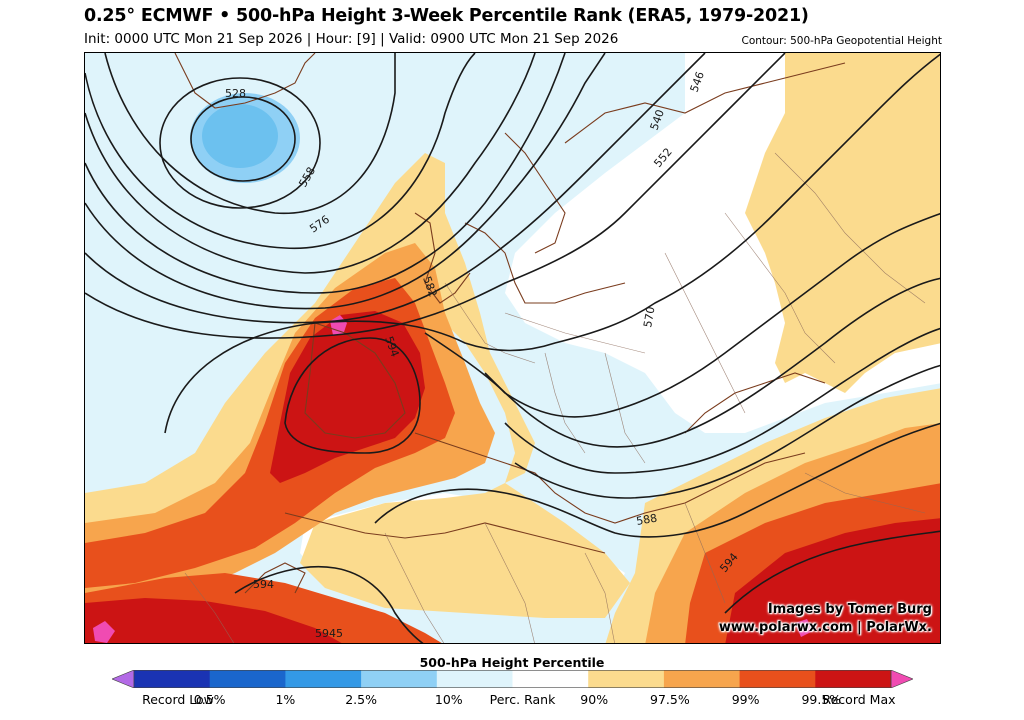  Describe the element at coordinates (841, 41) in the screenshot. I see `contour-note: Contour: 500-hPa Geopotential Height` at that location.